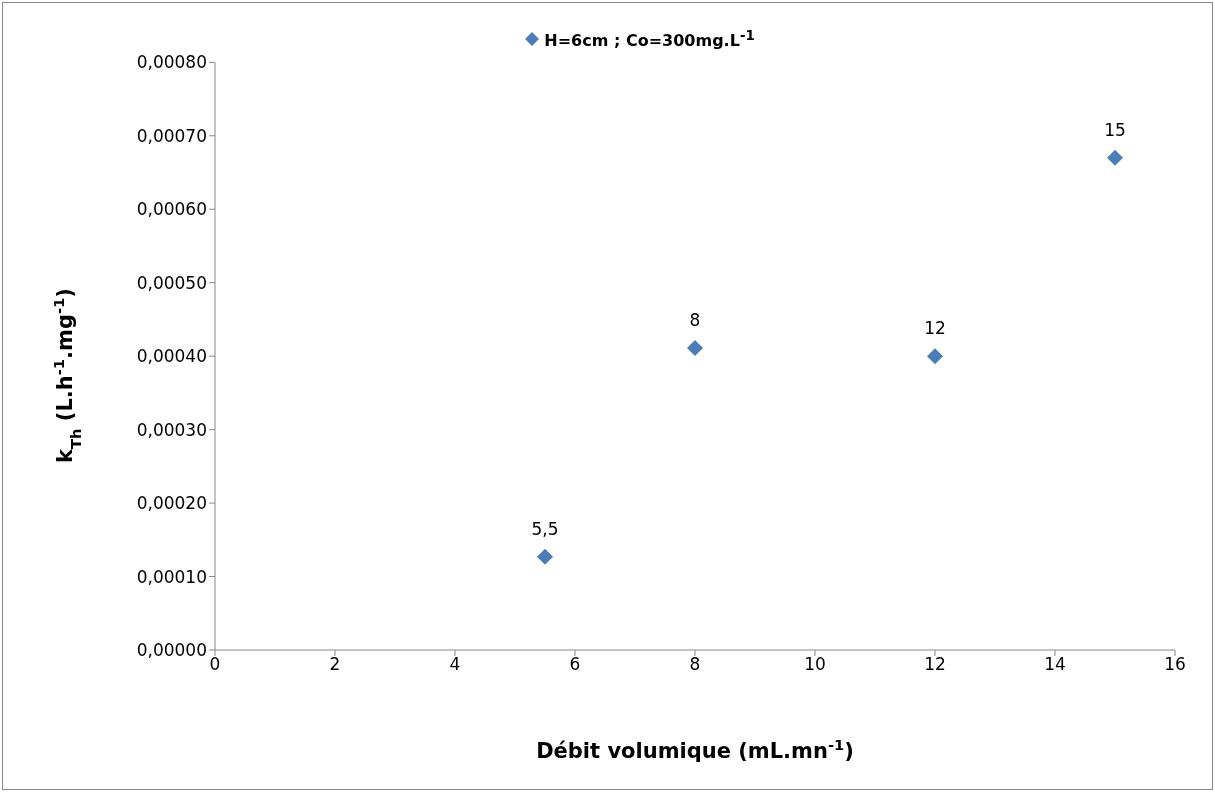 The width and height of the screenshot is (1215, 792). What do you see at coordinates (171, 576) in the screenshot?
I see `y-tick-label: 0,00010` at bounding box center [171, 576].